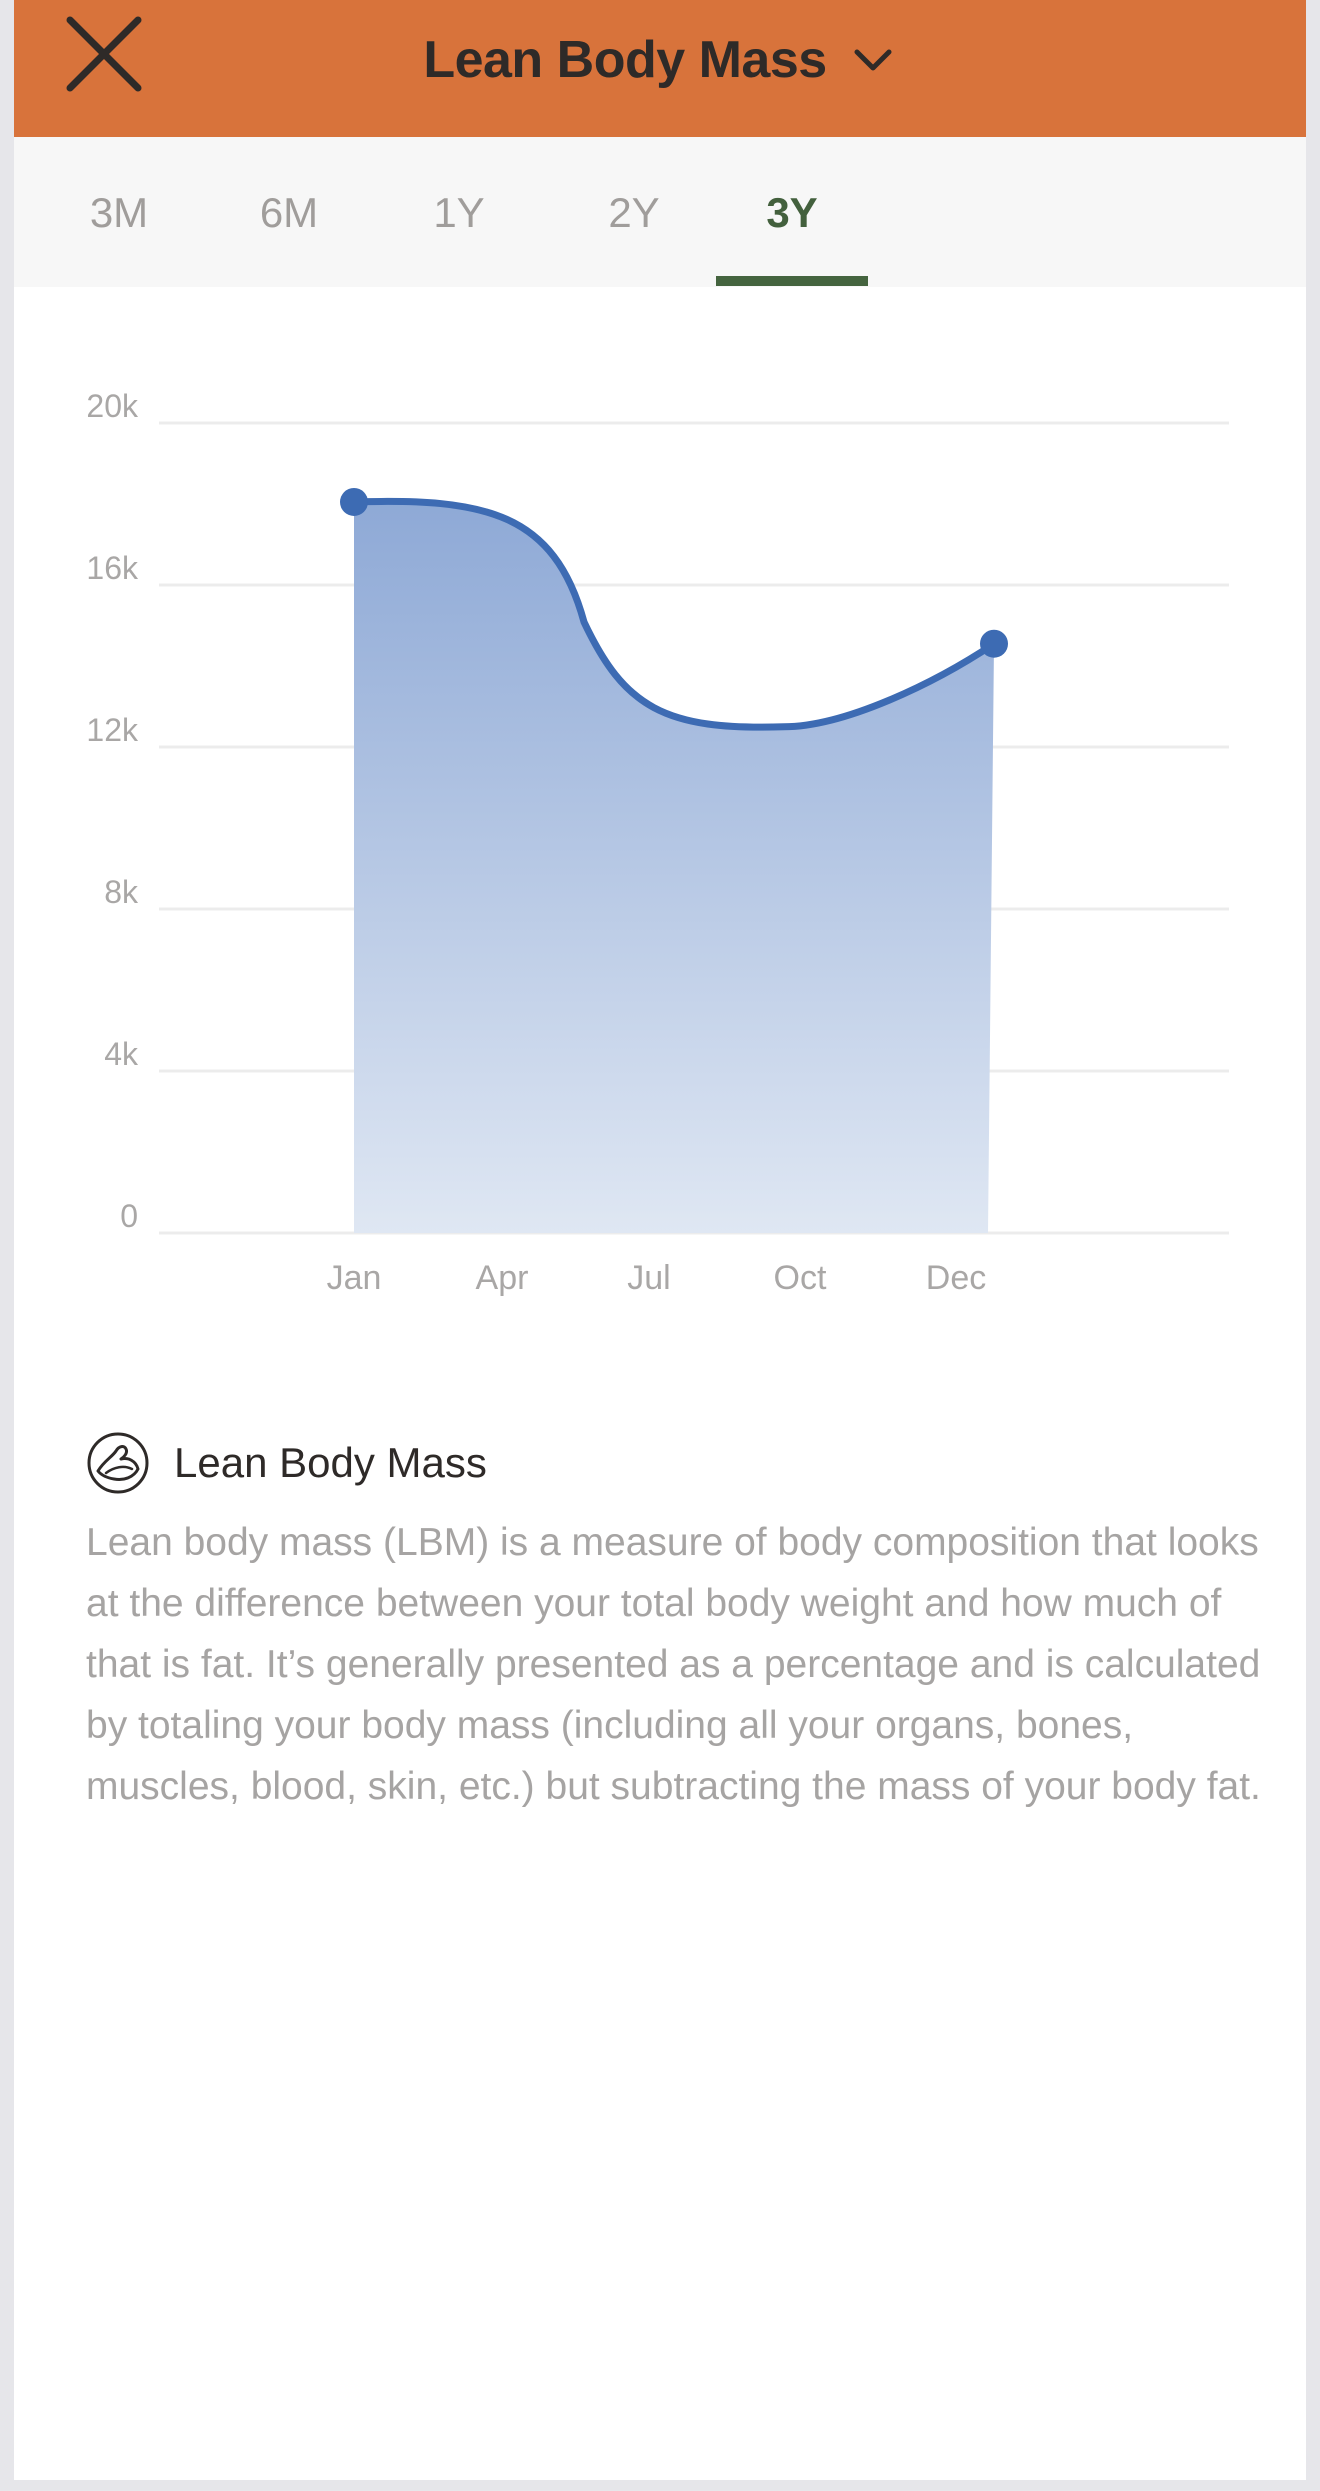 The image size is (1320, 2491). I want to click on close-button, so click(104, 54).